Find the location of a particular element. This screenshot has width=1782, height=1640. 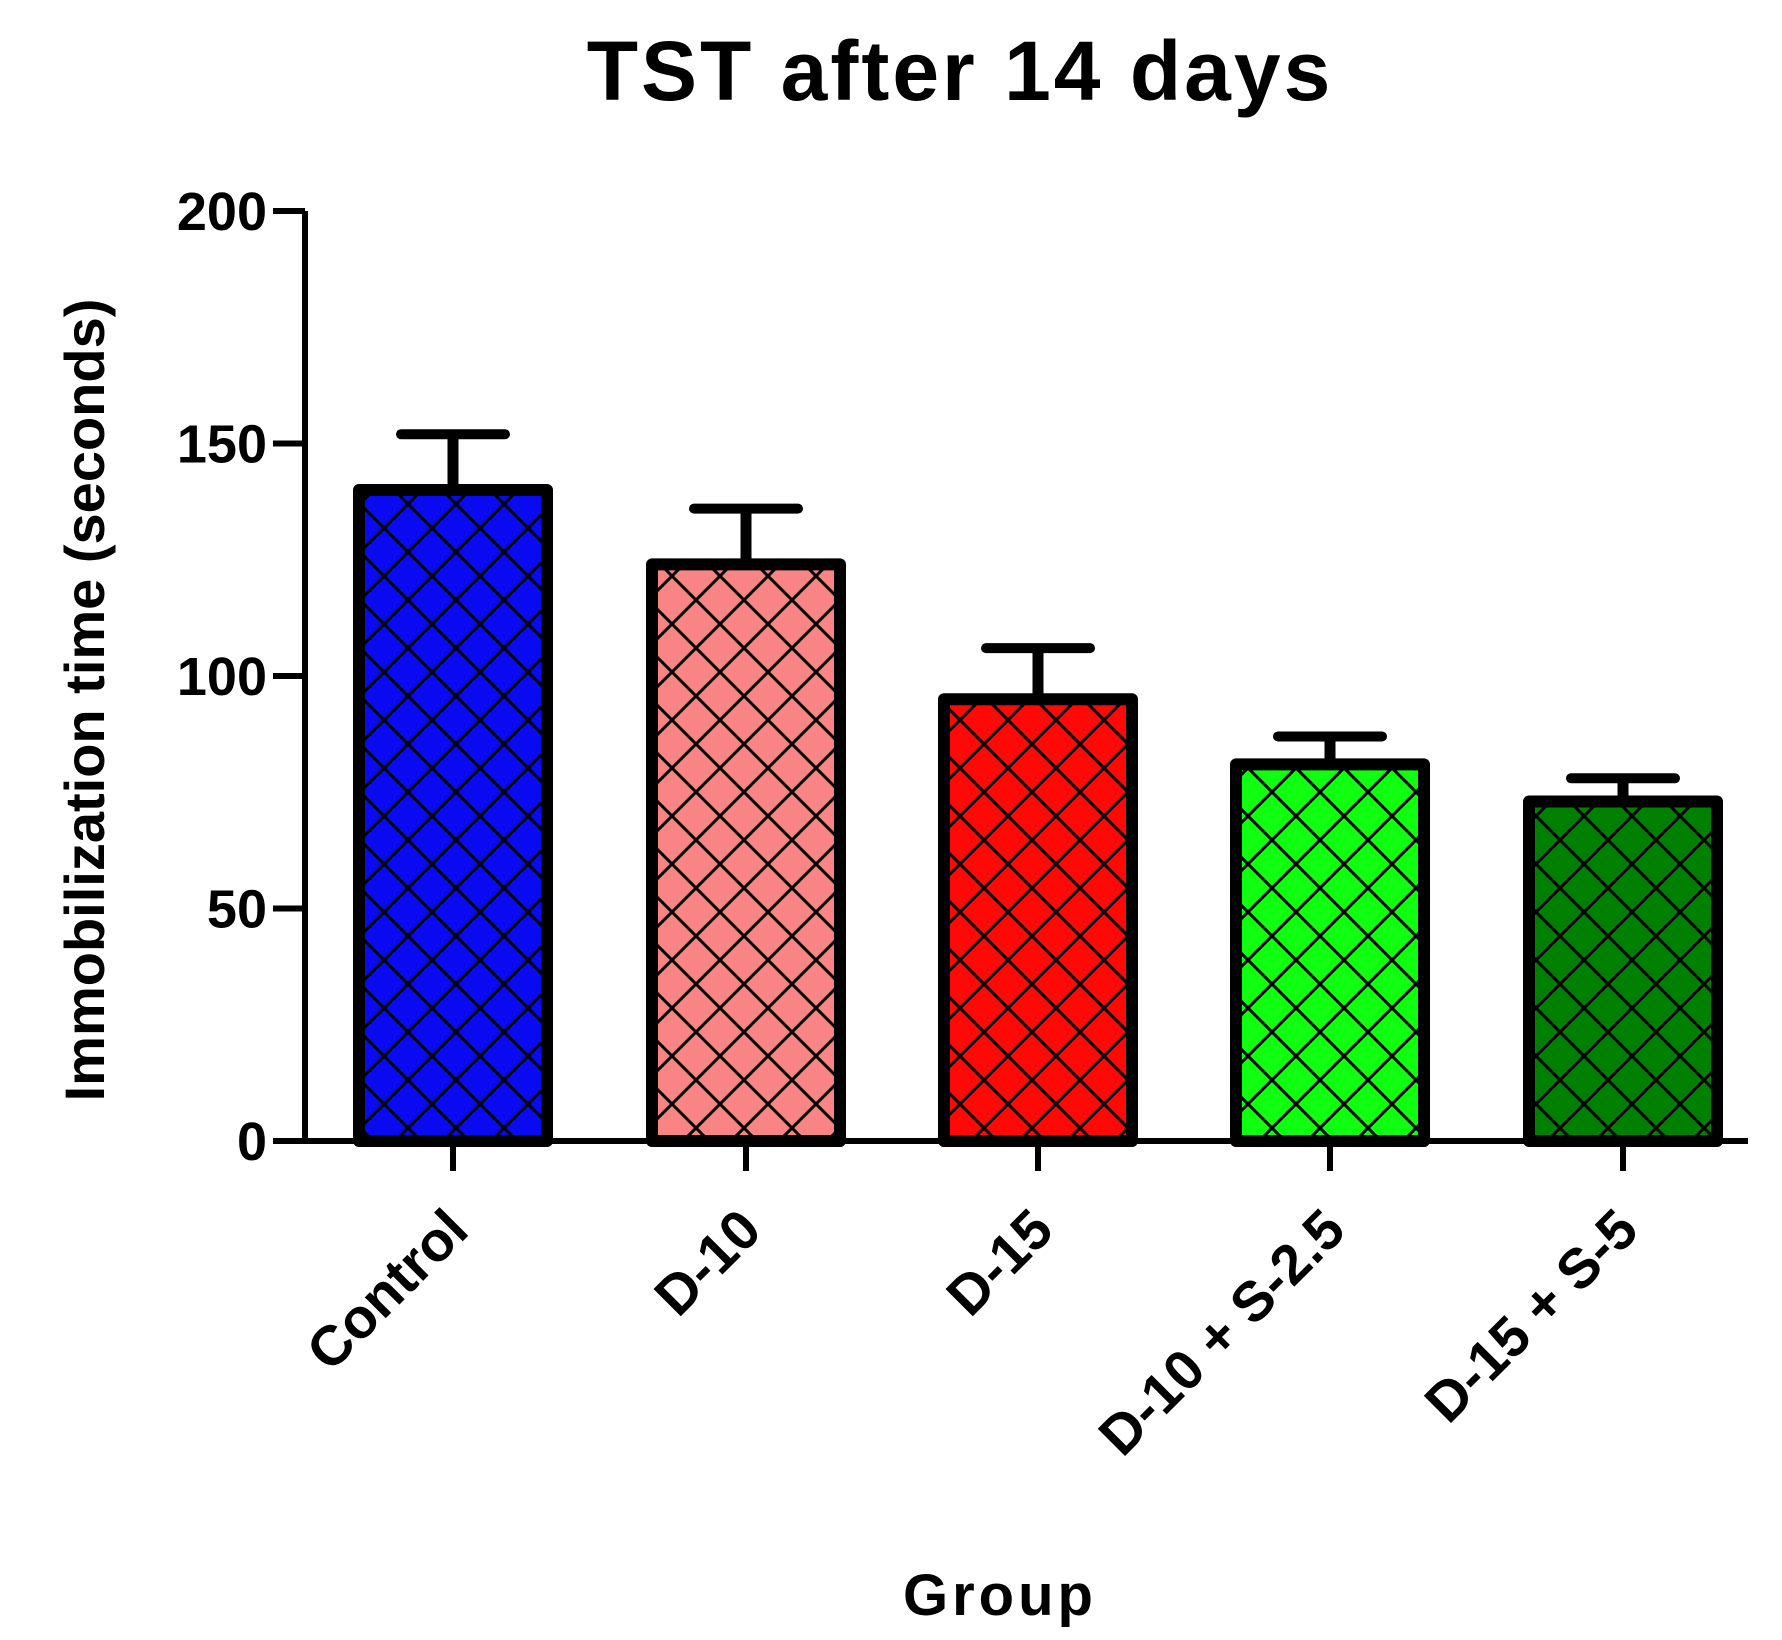

x-axis-label: Group is located at coordinates (1000, 1595).